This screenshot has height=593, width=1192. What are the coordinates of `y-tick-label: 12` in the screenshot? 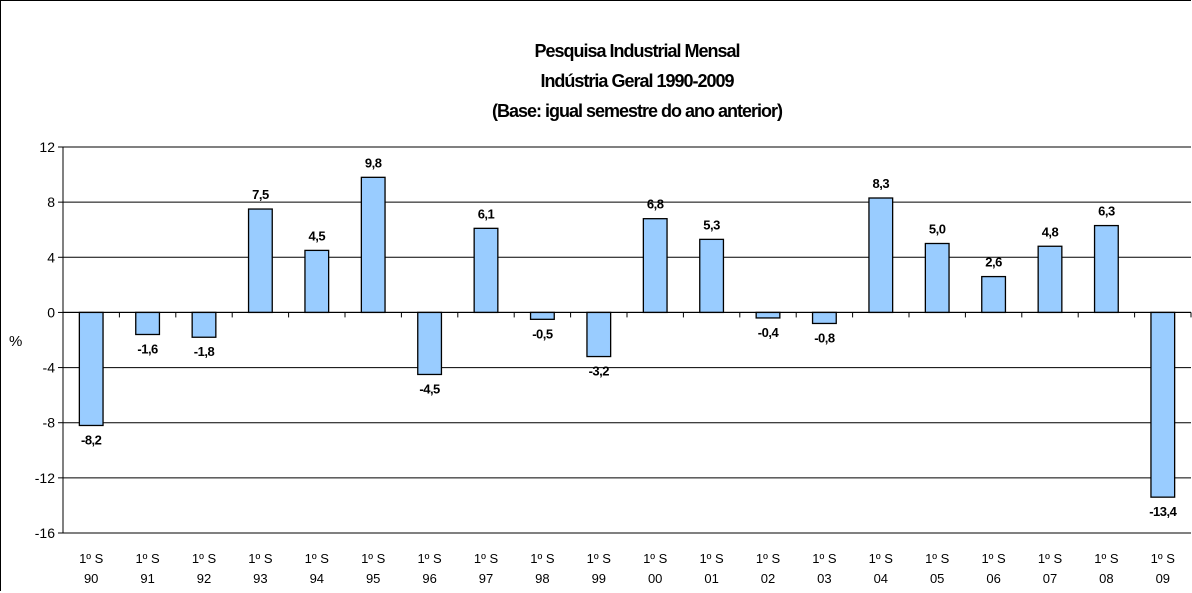 It's located at (47, 147).